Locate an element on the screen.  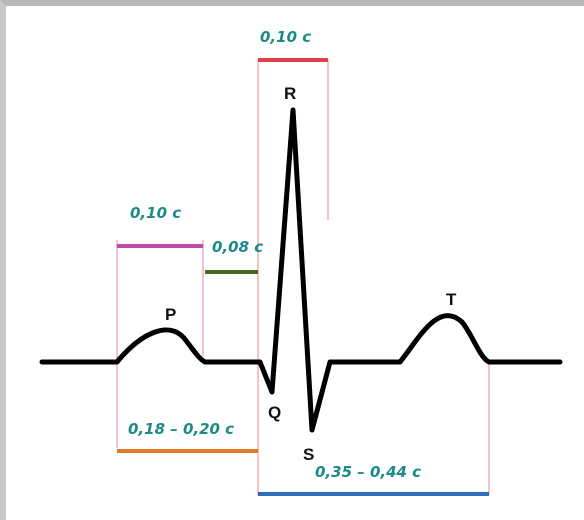
s-wave-label: S is located at coordinates (308, 454).